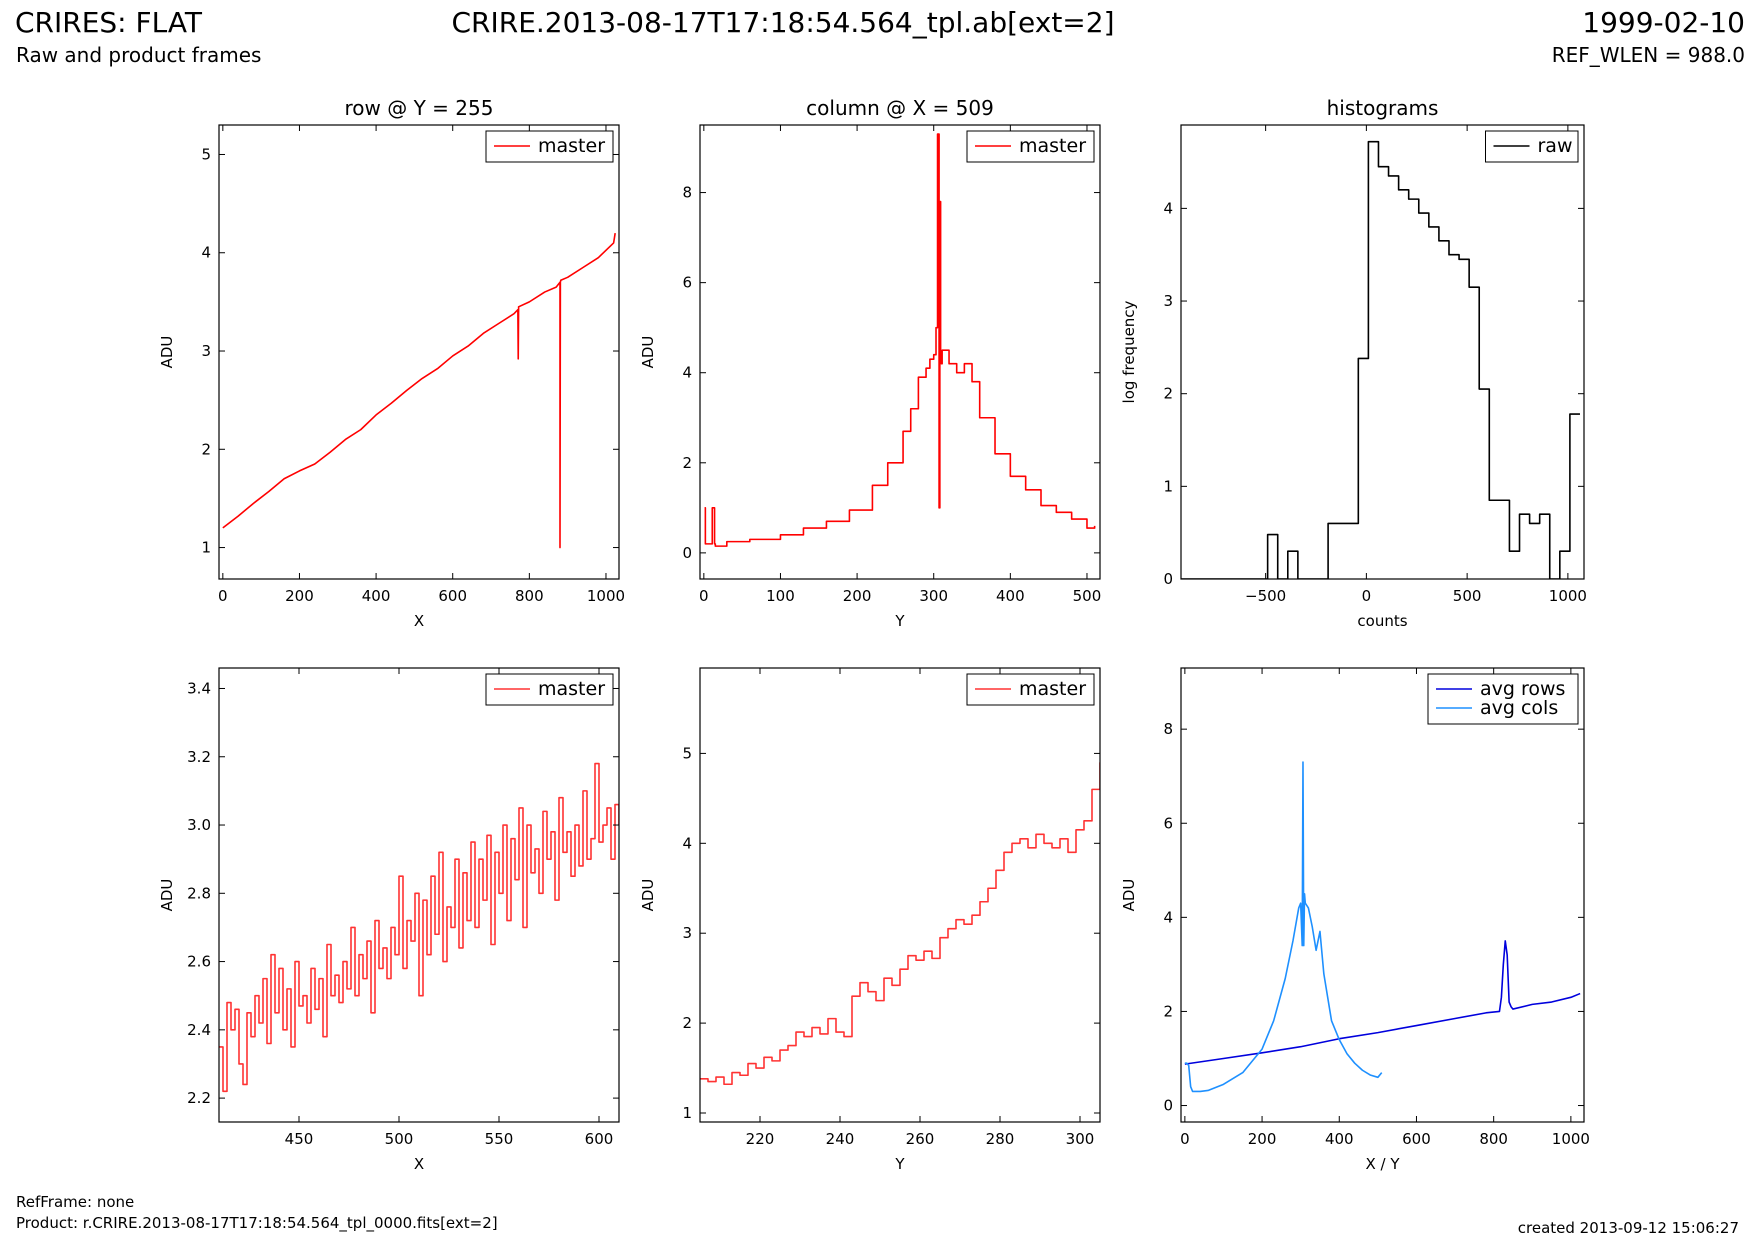  Describe the element at coordinates (199, 893) in the screenshot. I see `y-tick-label: 2.8` at that location.